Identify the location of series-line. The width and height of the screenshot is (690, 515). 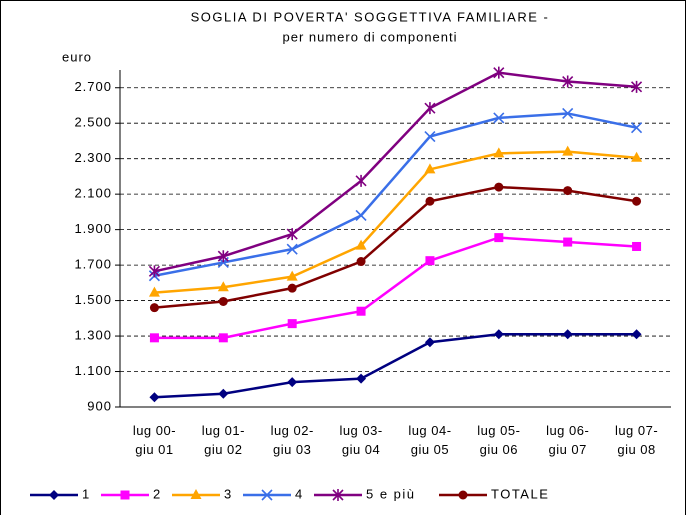
(395, 288).